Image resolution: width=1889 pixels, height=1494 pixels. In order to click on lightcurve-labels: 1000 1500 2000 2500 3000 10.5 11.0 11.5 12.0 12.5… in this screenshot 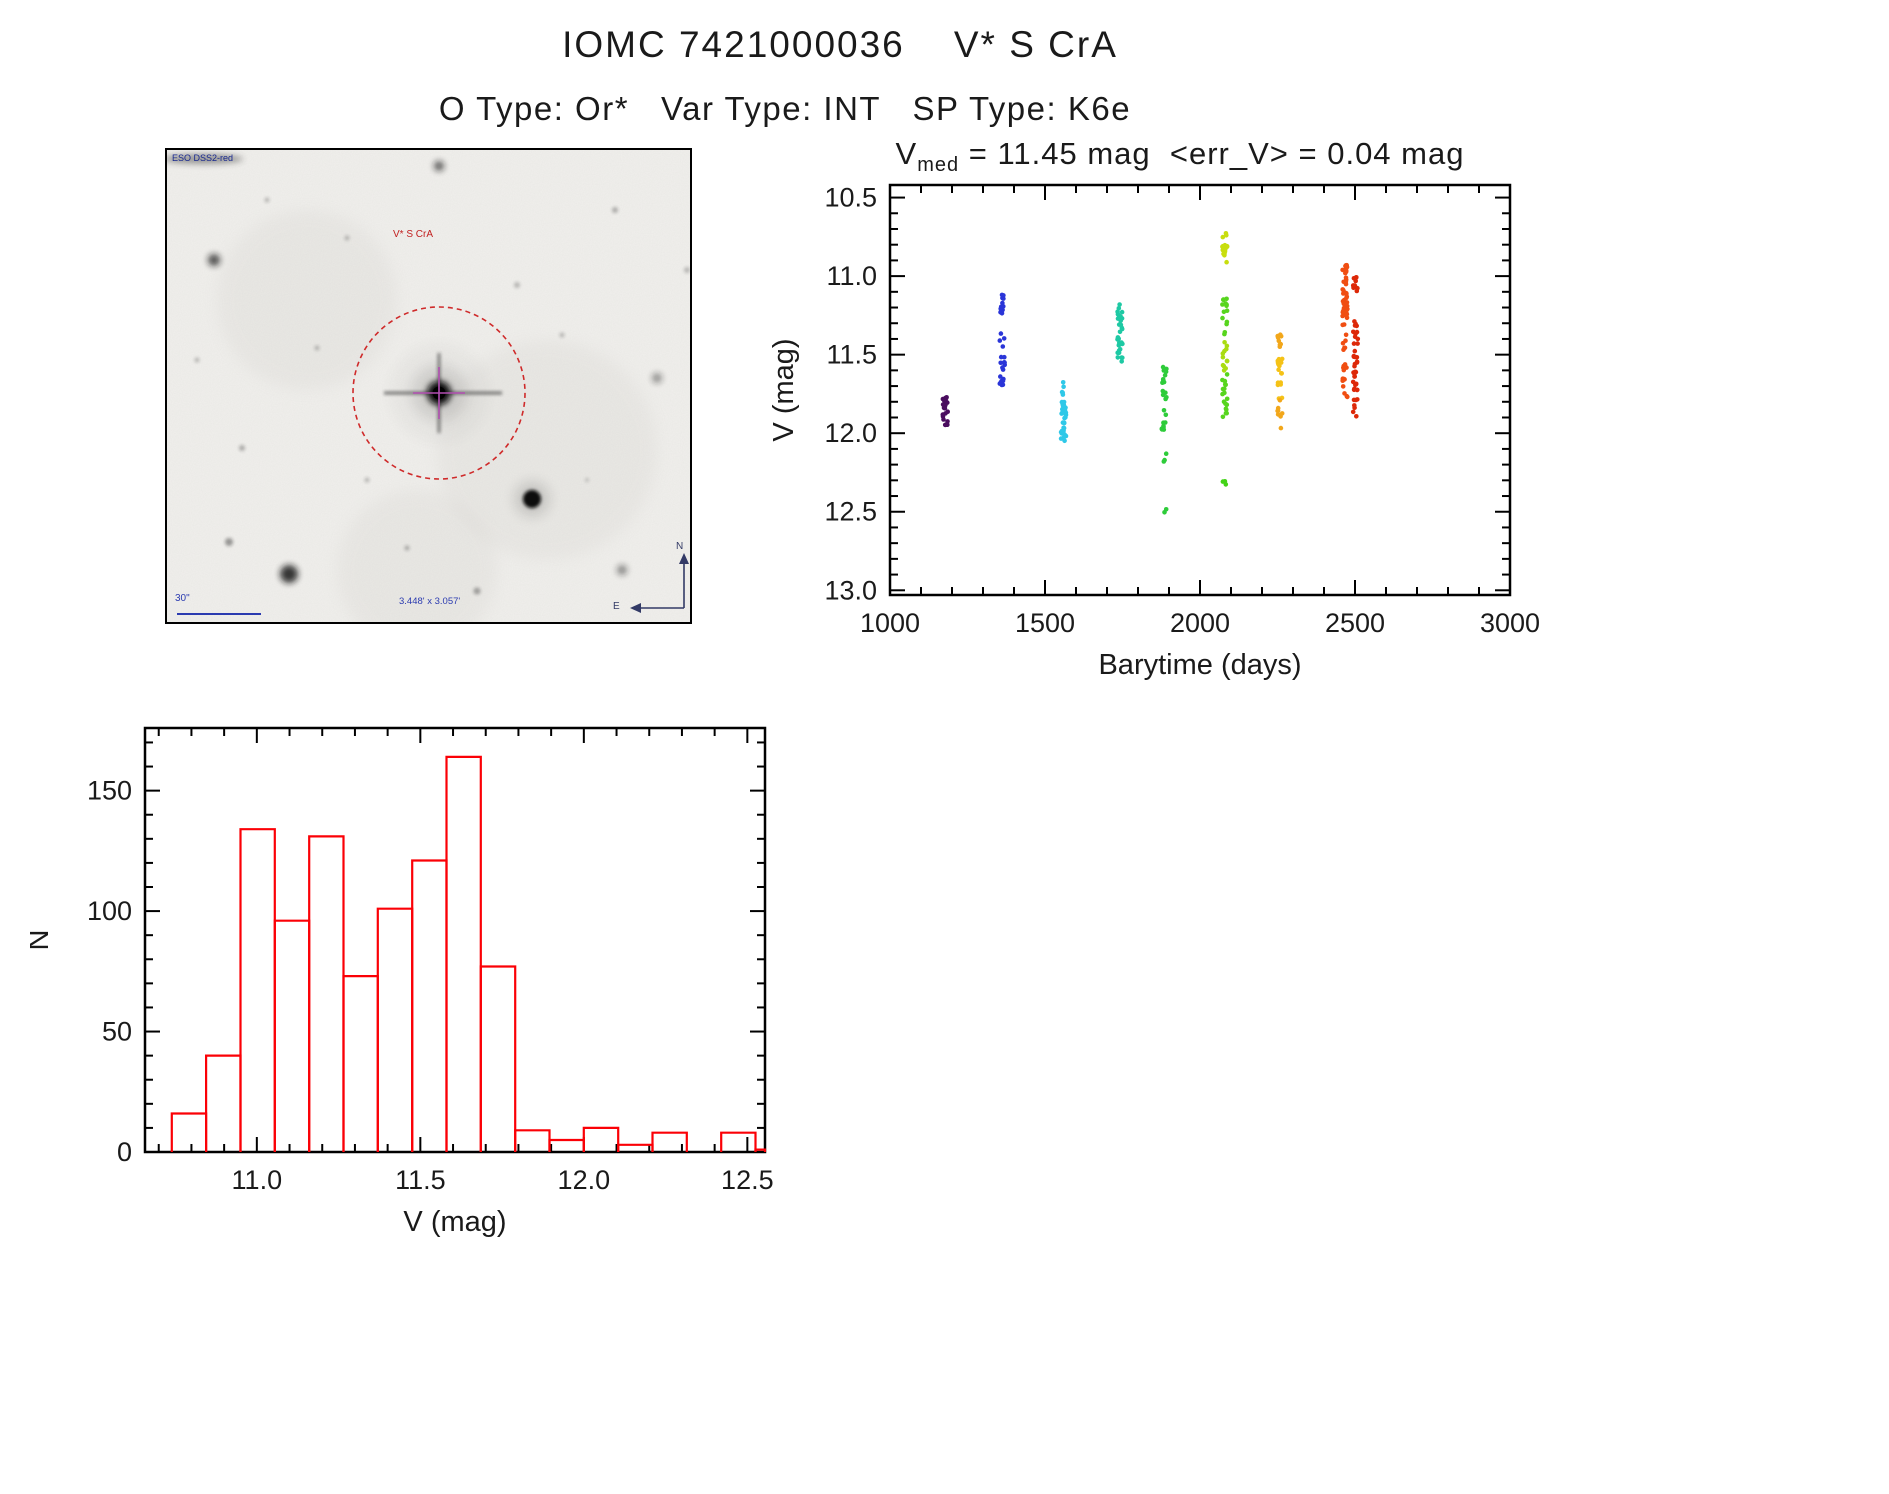, I will do `click(1154, 432)`.